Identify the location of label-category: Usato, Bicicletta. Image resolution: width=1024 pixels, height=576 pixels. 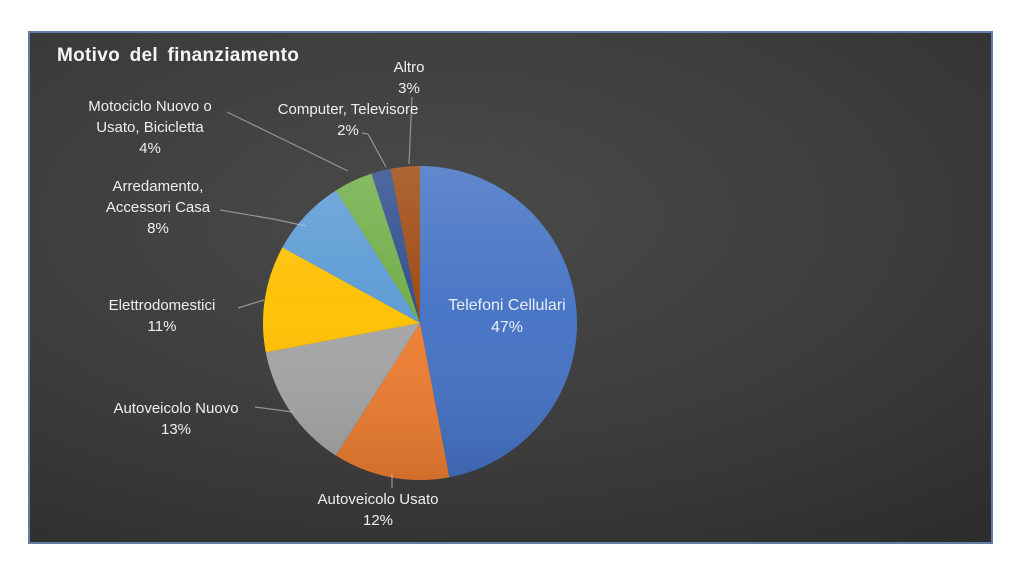
(150, 127).